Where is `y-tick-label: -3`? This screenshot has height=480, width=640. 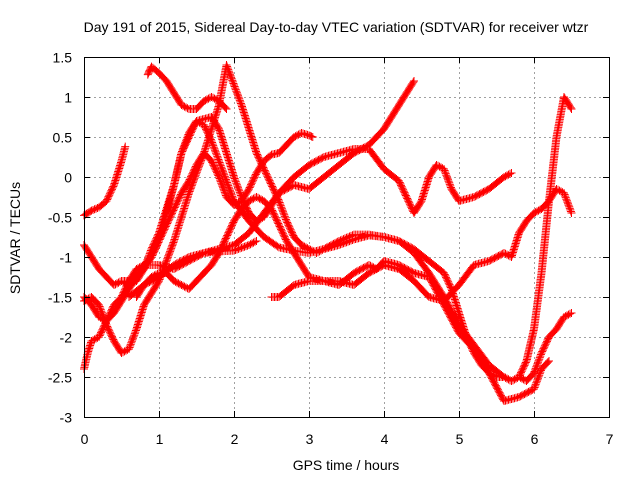 y-tick-label: -3 is located at coordinates (66, 418).